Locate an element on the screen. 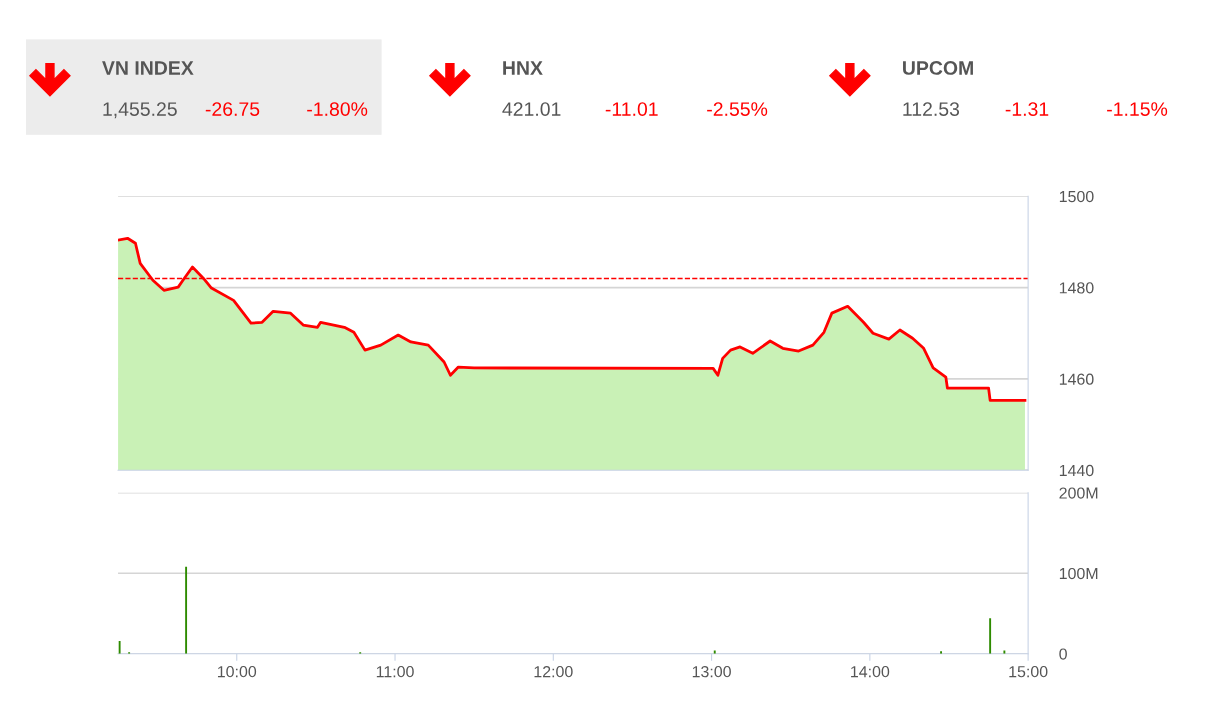 The height and width of the screenshot is (706, 1207). x-tick-label: 15:00 is located at coordinates (1028, 671).